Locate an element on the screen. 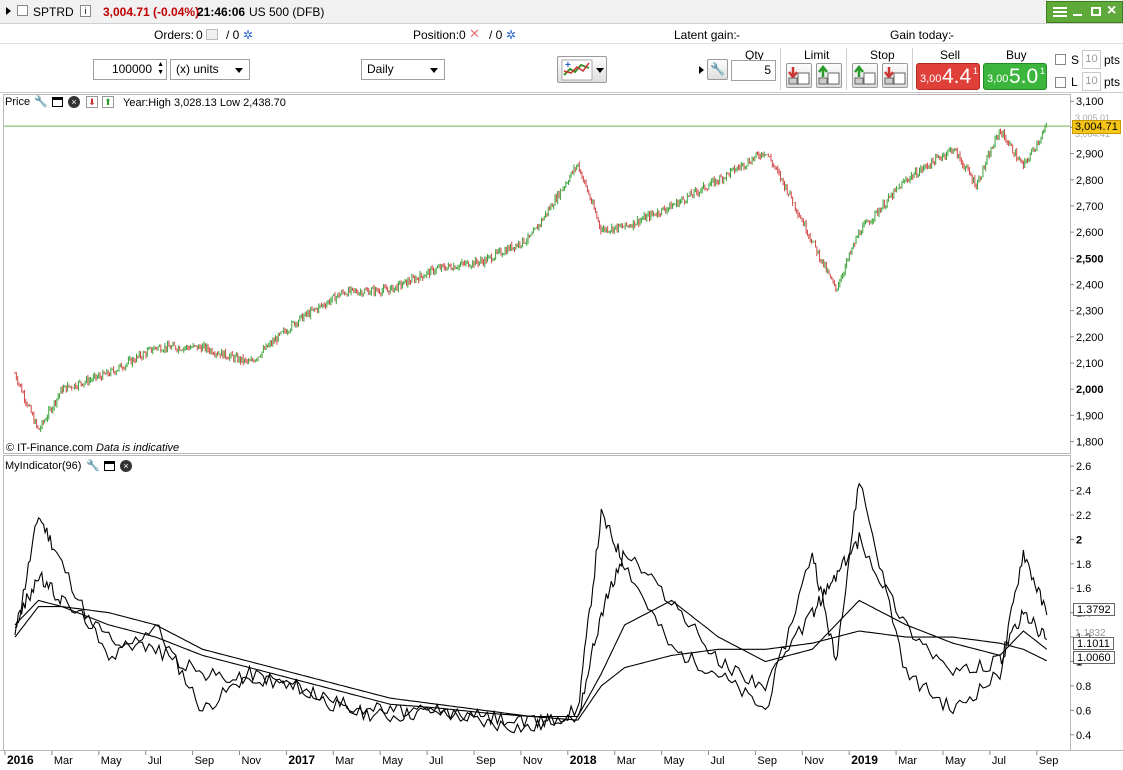 Image resolution: width=1123 pixels, height=770 pixels. limit-label: Limit is located at coordinates (817, 55).